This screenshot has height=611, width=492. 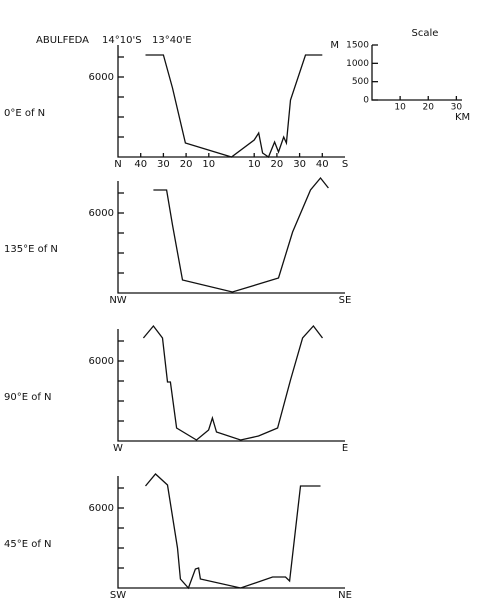 What do you see at coordinates (366, 101) in the screenshot?
I see `y-tick-label: 0` at bounding box center [366, 101].